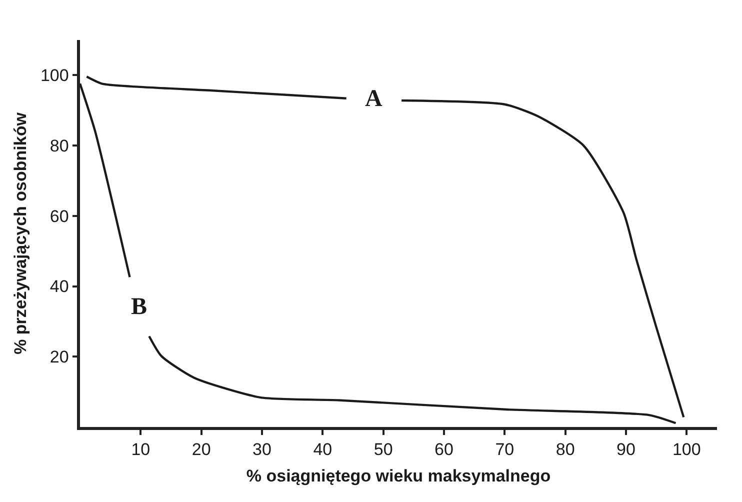  Describe the element at coordinates (262, 450) in the screenshot. I see `x-tick-label: 30` at that location.